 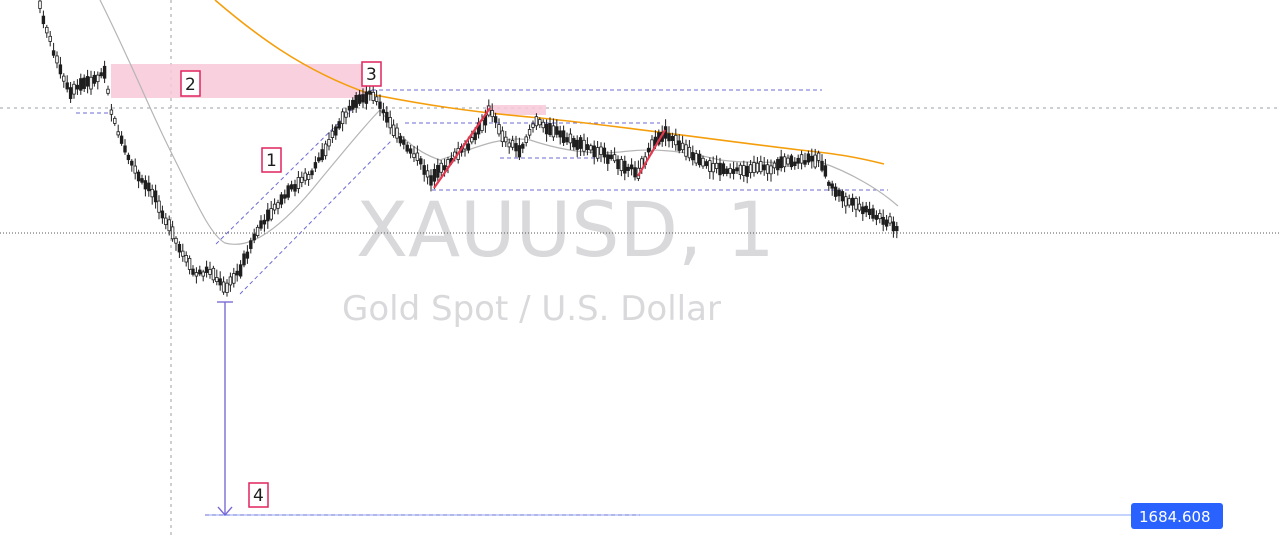 I want to click on label-1: 1, so click(x=271, y=160).